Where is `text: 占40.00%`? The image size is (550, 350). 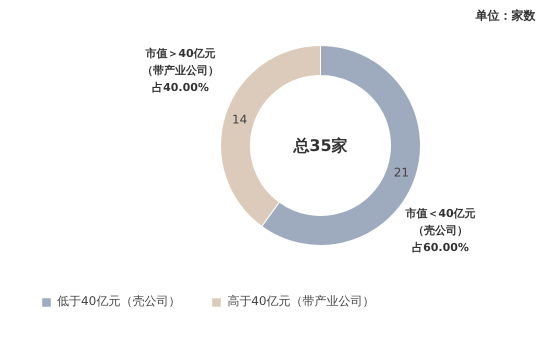
text: 占40.00% is located at coordinates (180, 87).